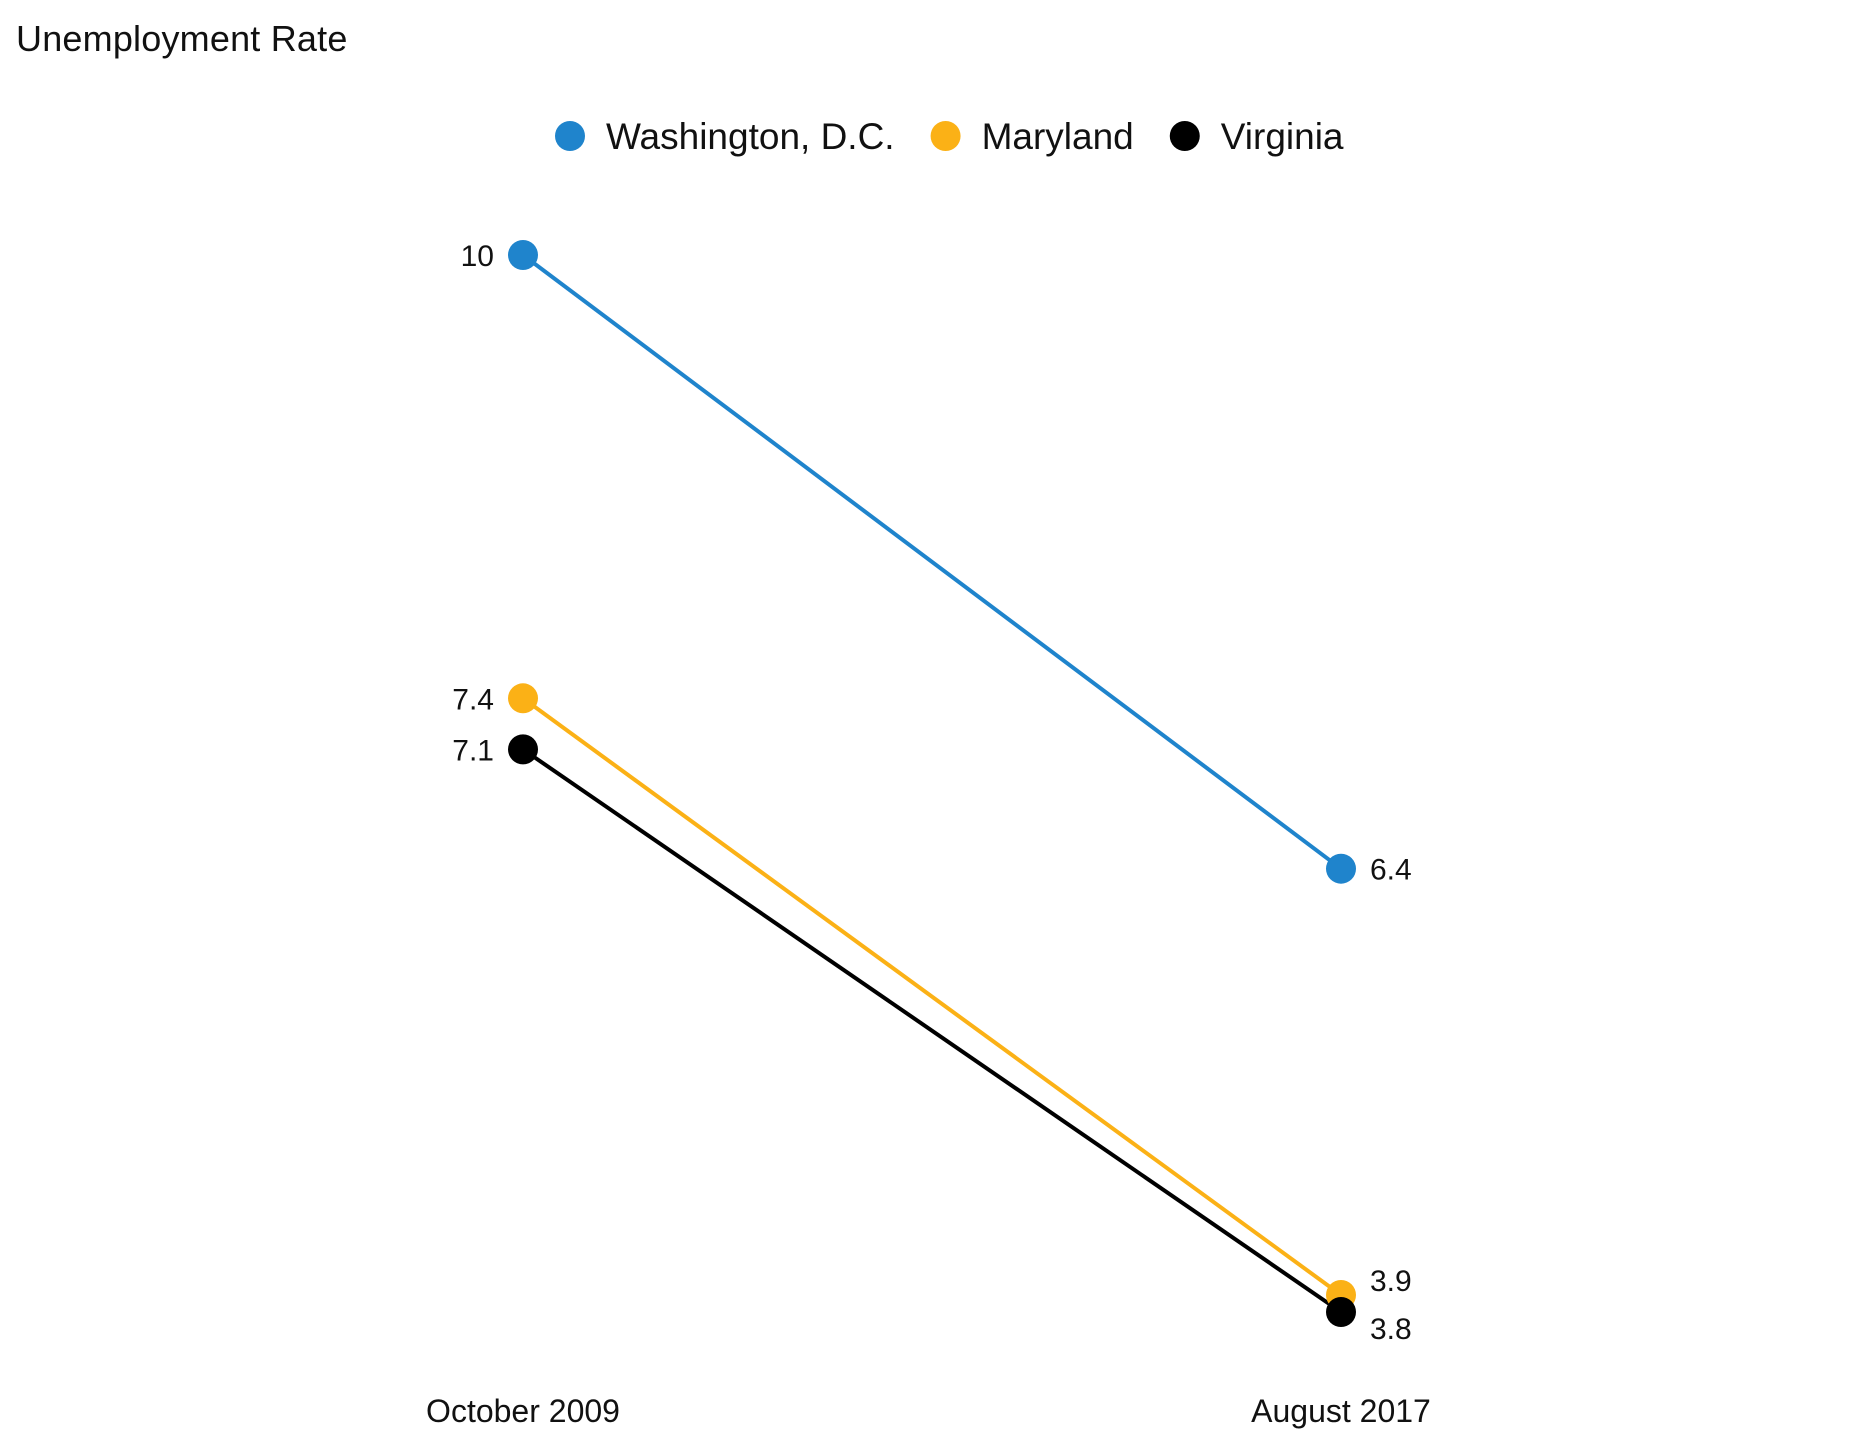  I want to click on legend-item-virginia: Virginia, so click(1256, 136).